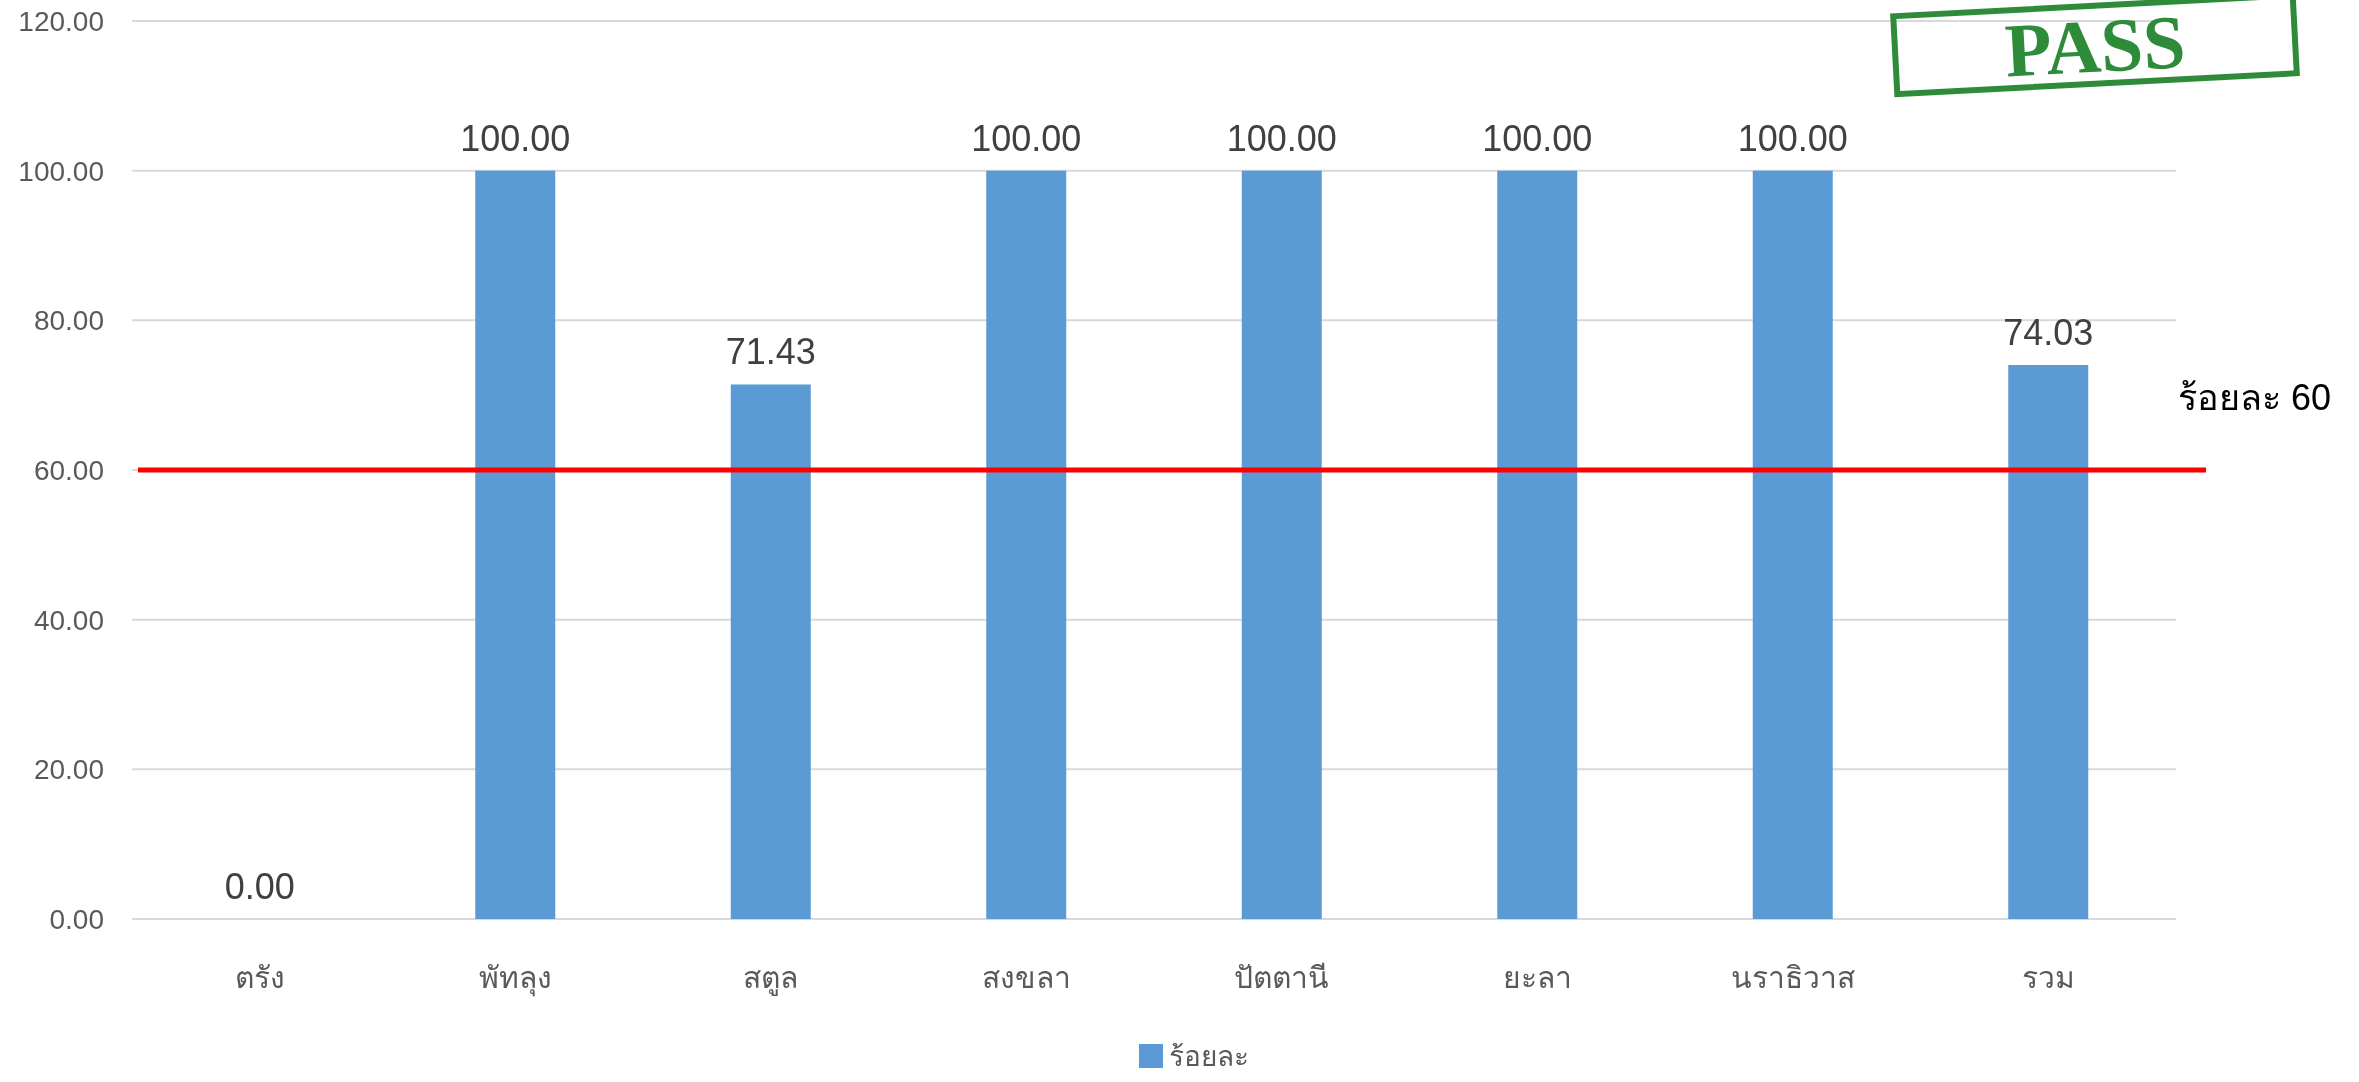  Describe the element at coordinates (2048, 977) in the screenshot. I see `x-tick-label: รวม` at that location.